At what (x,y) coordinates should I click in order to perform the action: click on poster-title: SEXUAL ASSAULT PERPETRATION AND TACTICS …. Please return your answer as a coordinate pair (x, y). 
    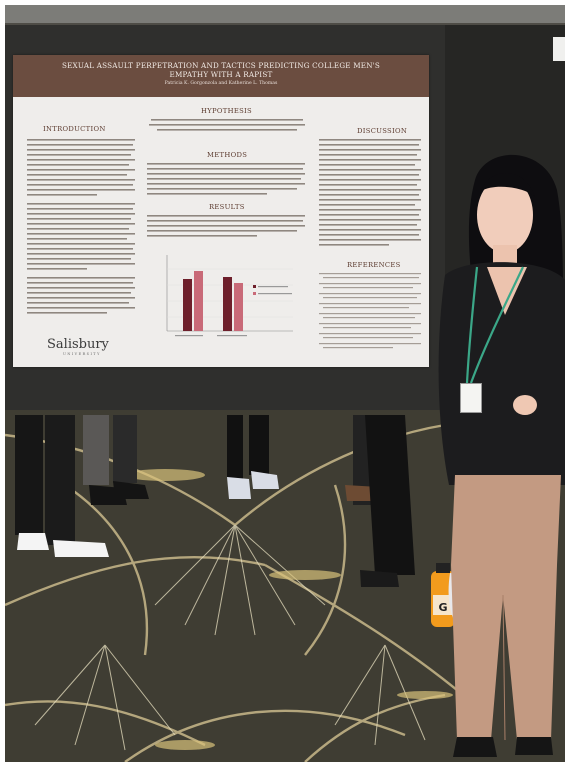
    Looking at the image, I should click on (221, 70).